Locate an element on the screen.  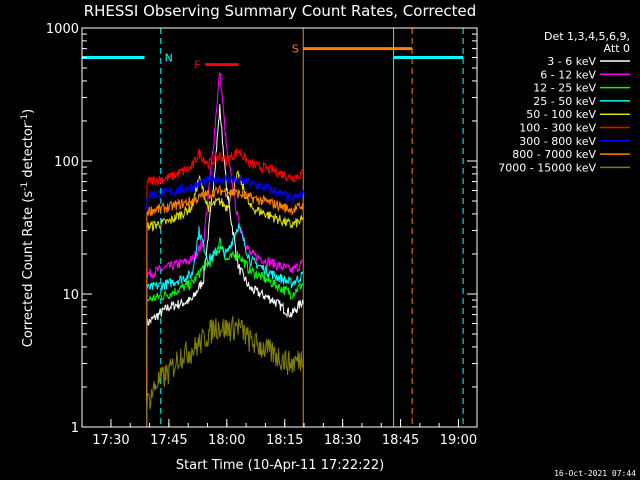
y-label-part2: detector is located at coordinates (28, 152).